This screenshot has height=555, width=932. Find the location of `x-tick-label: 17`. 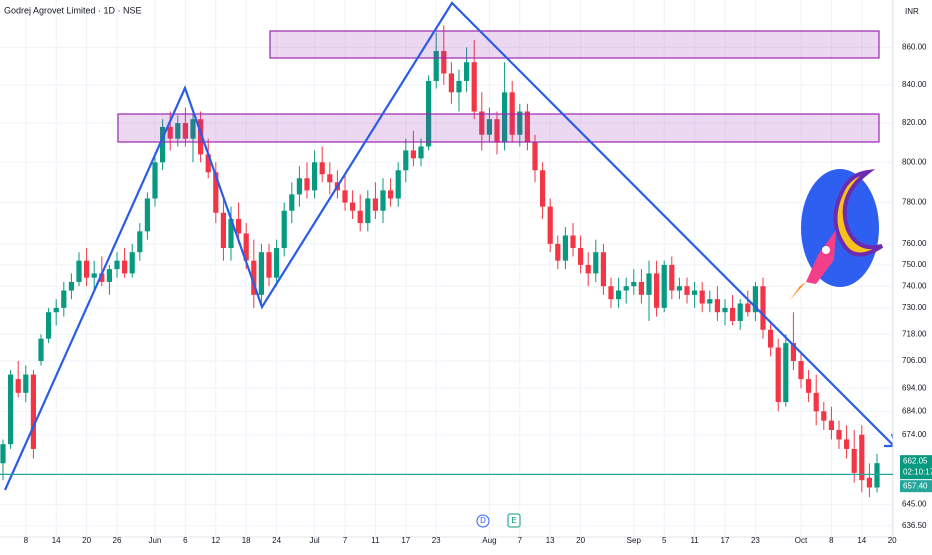

x-tick-label: 17 is located at coordinates (725, 540).